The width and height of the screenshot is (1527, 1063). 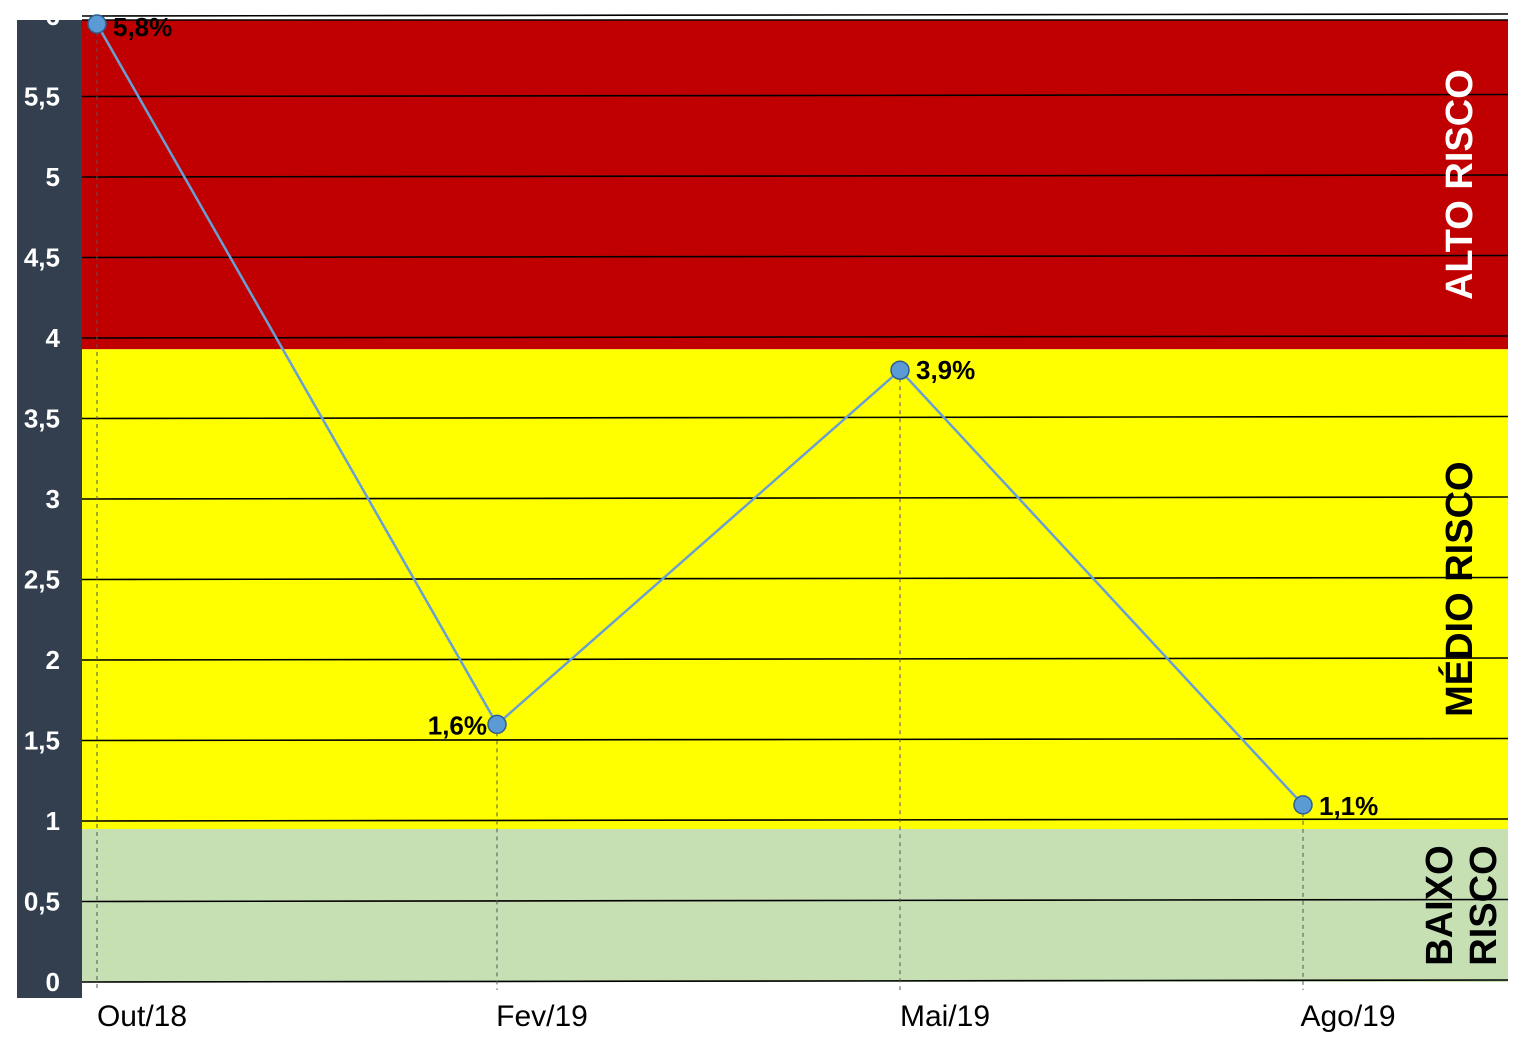 I want to click on zone-label-0: ALTO RISCO, so click(x=1460, y=184).